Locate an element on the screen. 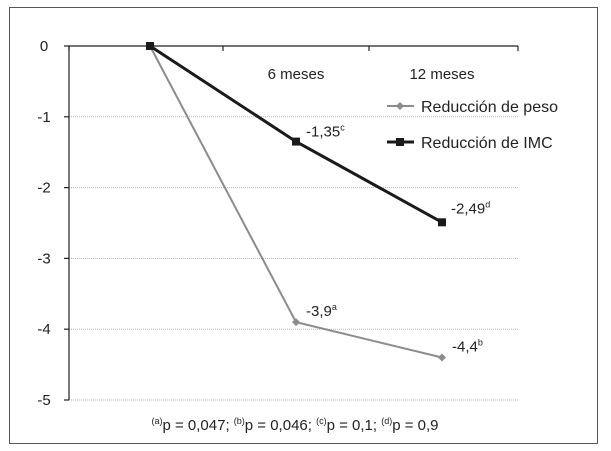 The width and height of the screenshot is (611, 451). legend-label: Reducción de peso is located at coordinates (489, 107).